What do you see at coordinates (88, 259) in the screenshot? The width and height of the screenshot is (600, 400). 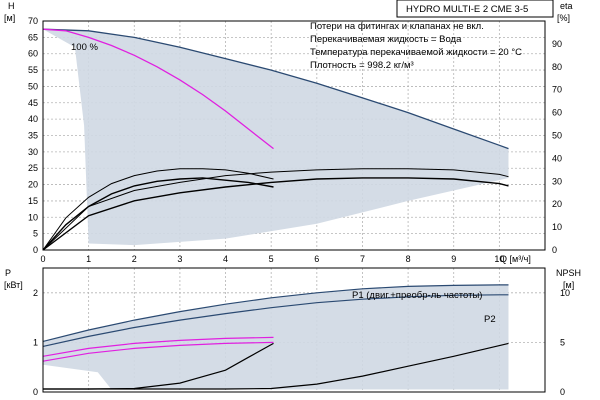 I see `flow-tick-label: 1` at bounding box center [88, 259].